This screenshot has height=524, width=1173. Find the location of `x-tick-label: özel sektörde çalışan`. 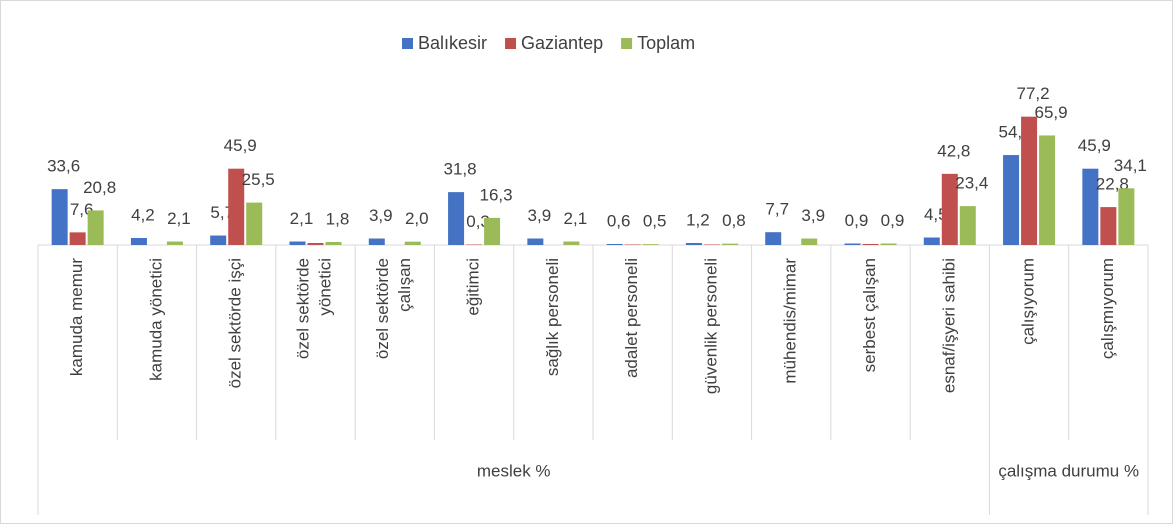

x-tick-label: özel sektörde çalışan is located at coordinates (393, 308).